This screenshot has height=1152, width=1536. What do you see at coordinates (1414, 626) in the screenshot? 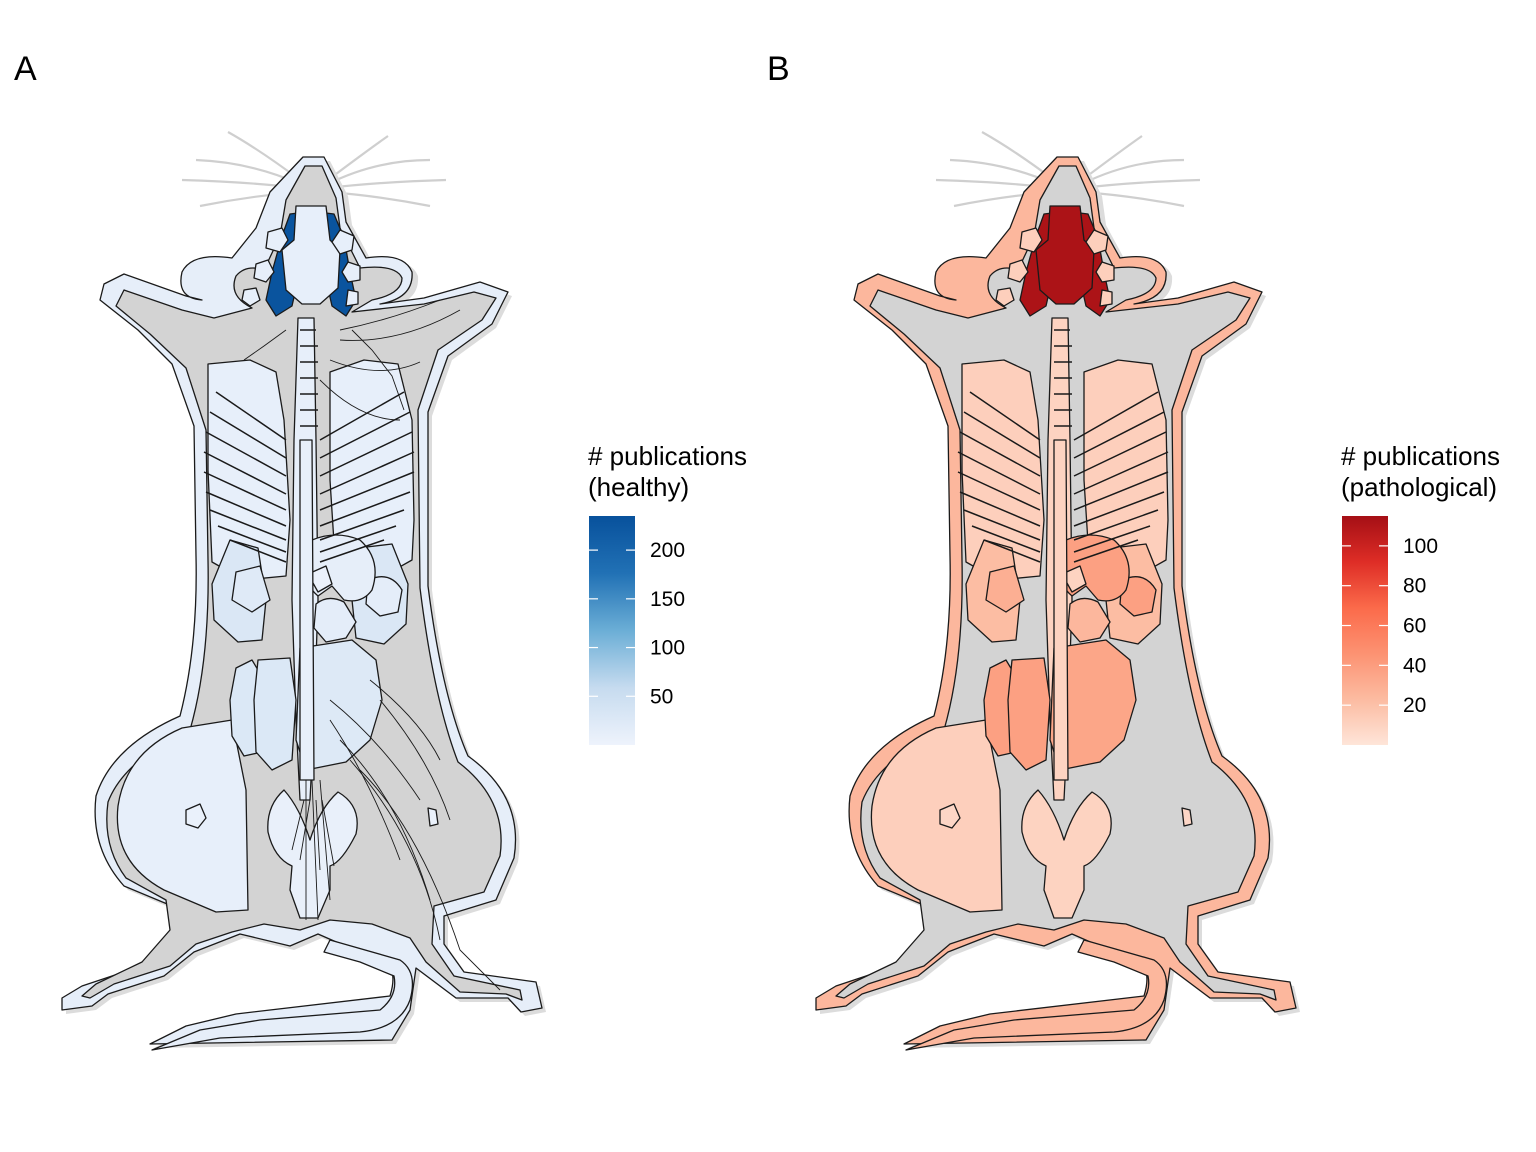
I see `colorbar-tick-label: 60` at bounding box center [1414, 626].